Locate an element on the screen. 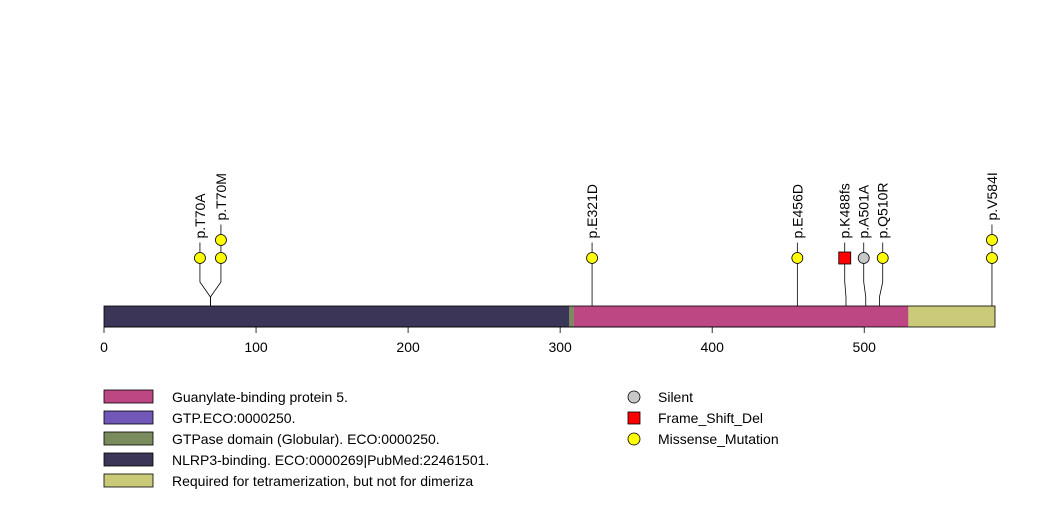 This screenshot has width=1047, height=524. axis-tick-label: 500 is located at coordinates (865, 347).